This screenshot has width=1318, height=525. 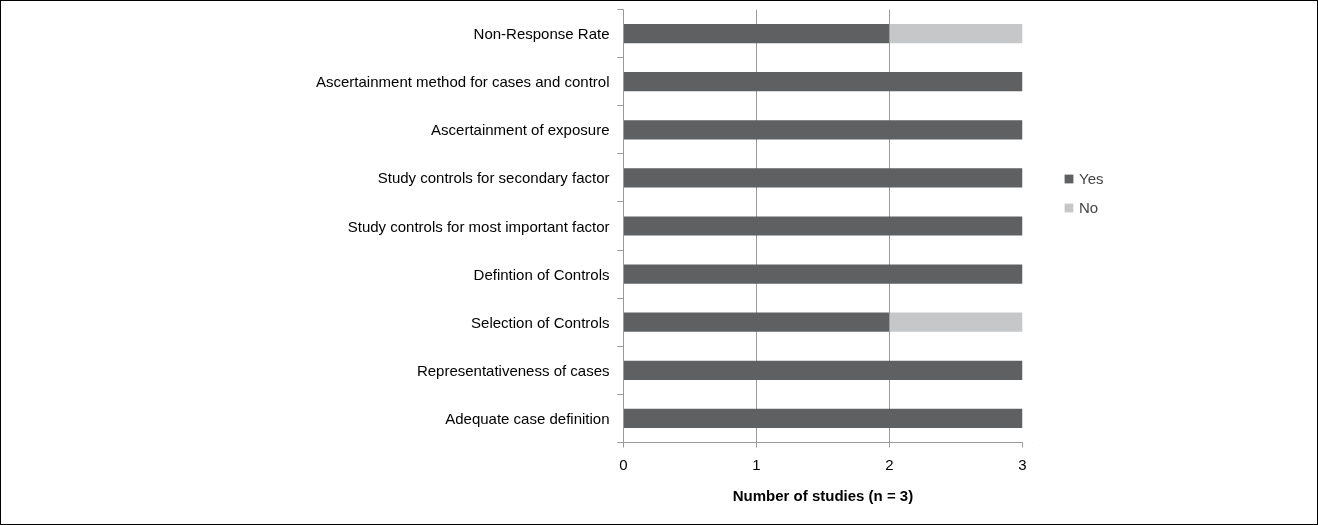 What do you see at coordinates (889, 464) in the screenshot?
I see `x-tick-label: 2` at bounding box center [889, 464].